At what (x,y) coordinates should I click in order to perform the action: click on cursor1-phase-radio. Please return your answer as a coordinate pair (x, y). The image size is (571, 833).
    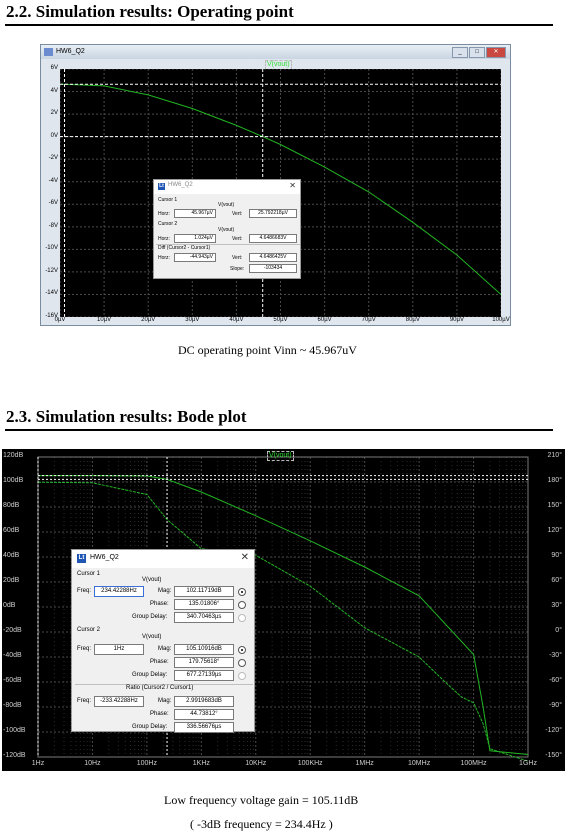
    Looking at the image, I should click on (242, 605).